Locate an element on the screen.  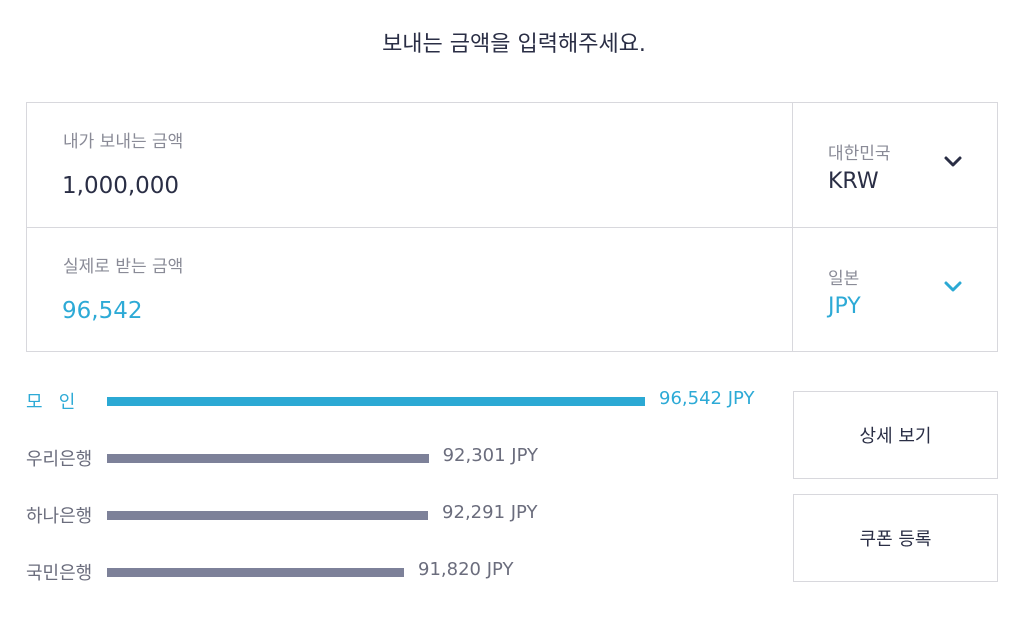
receive-amount-label: 실제로 받는 금액 is located at coordinates (123, 267).